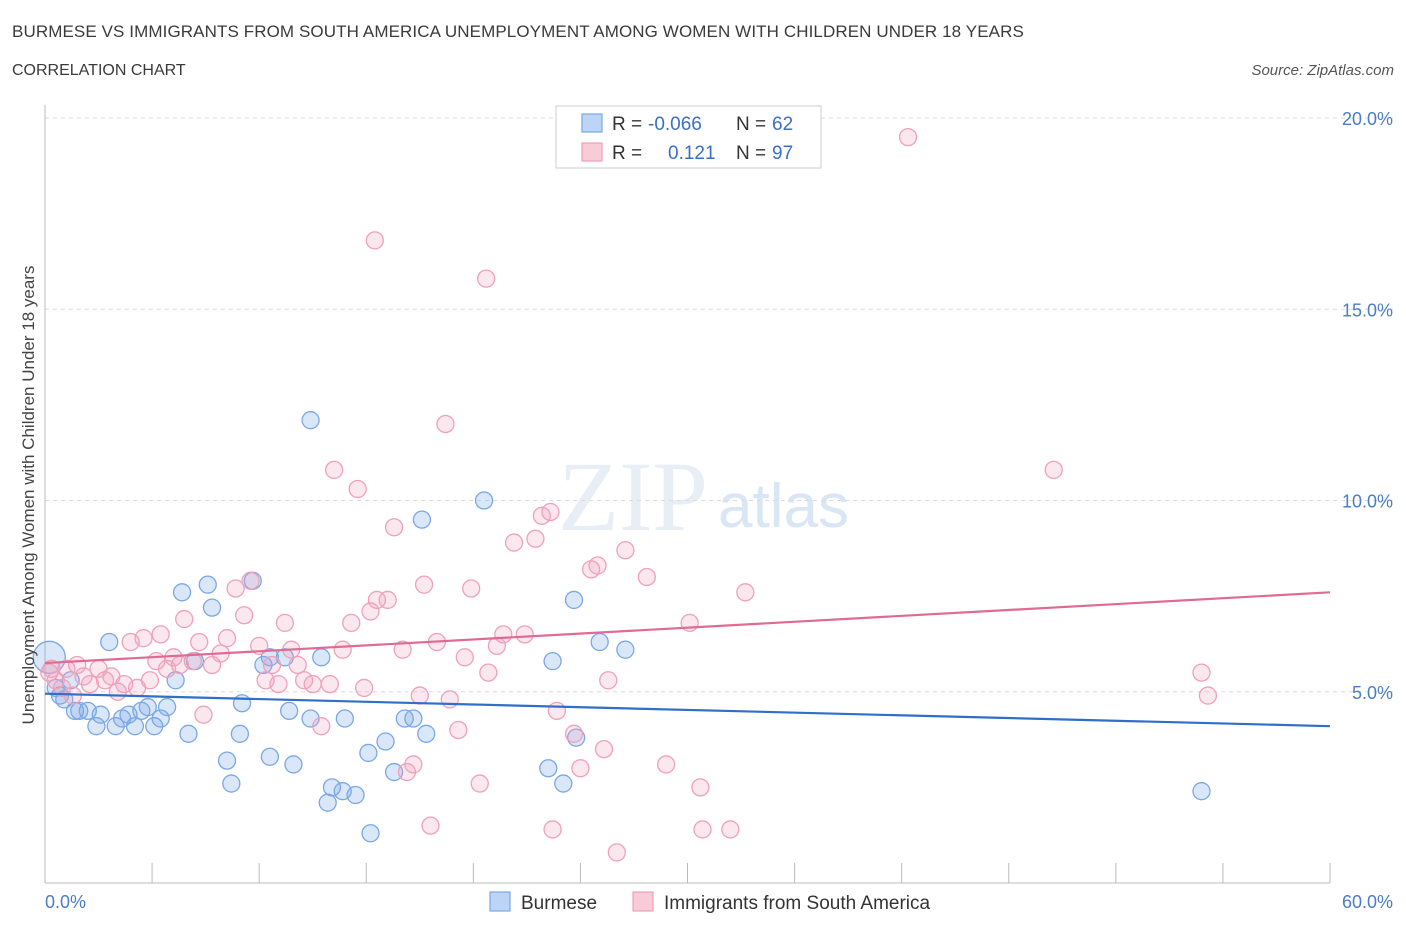  Describe the element at coordinates (783, 506) in the screenshot. I see `watermark-atlas: atlas` at that location.